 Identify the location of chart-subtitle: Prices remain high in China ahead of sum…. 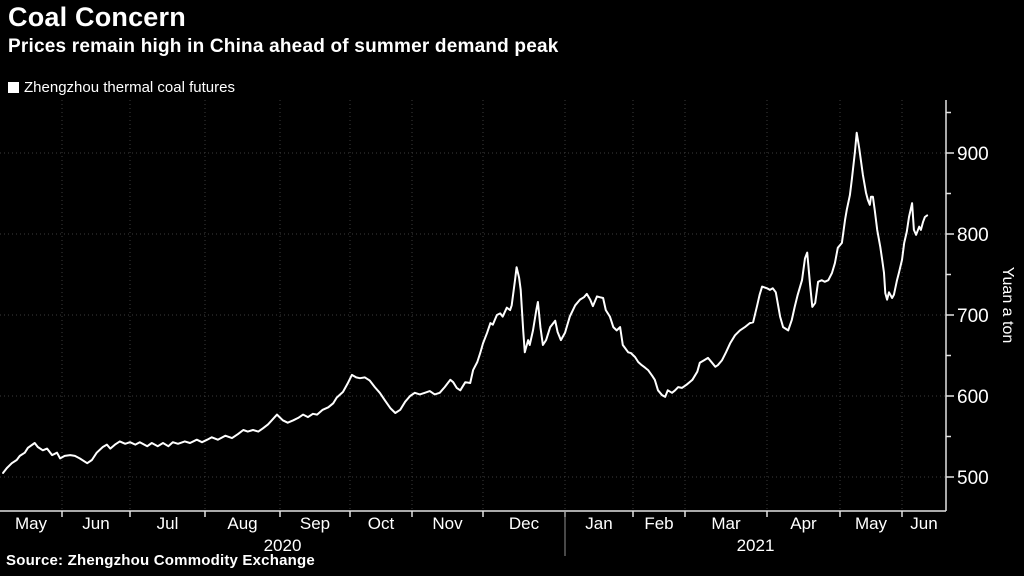
(283, 46).